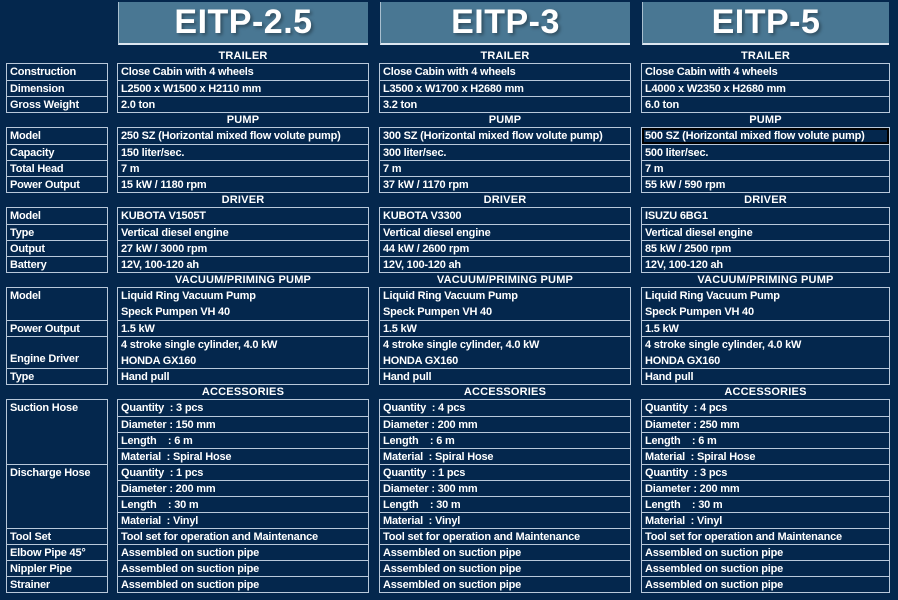 The image size is (898, 600). What do you see at coordinates (676, 216) in the screenshot?
I see `value-driver-model: ISUZU 6BG1` at bounding box center [676, 216].